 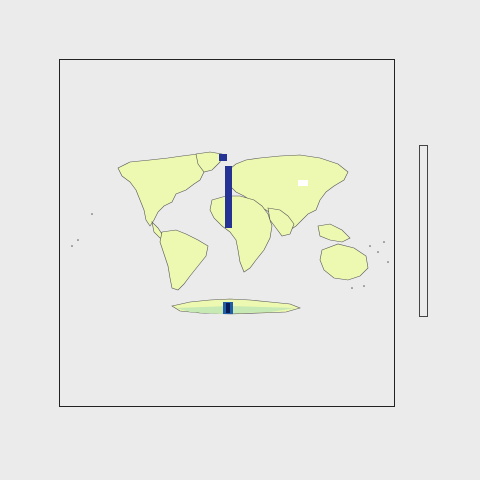 What do you see at coordinates (303, 183) in the screenshot?
I see `asia-gap` at bounding box center [303, 183].